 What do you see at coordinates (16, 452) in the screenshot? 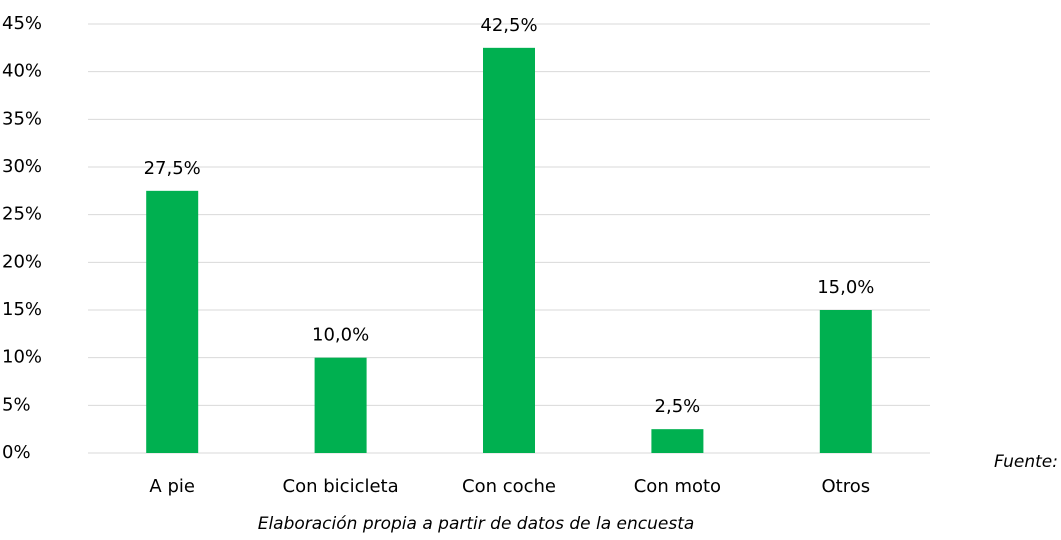
I see `y-tick-label: 0%` at bounding box center [16, 452].